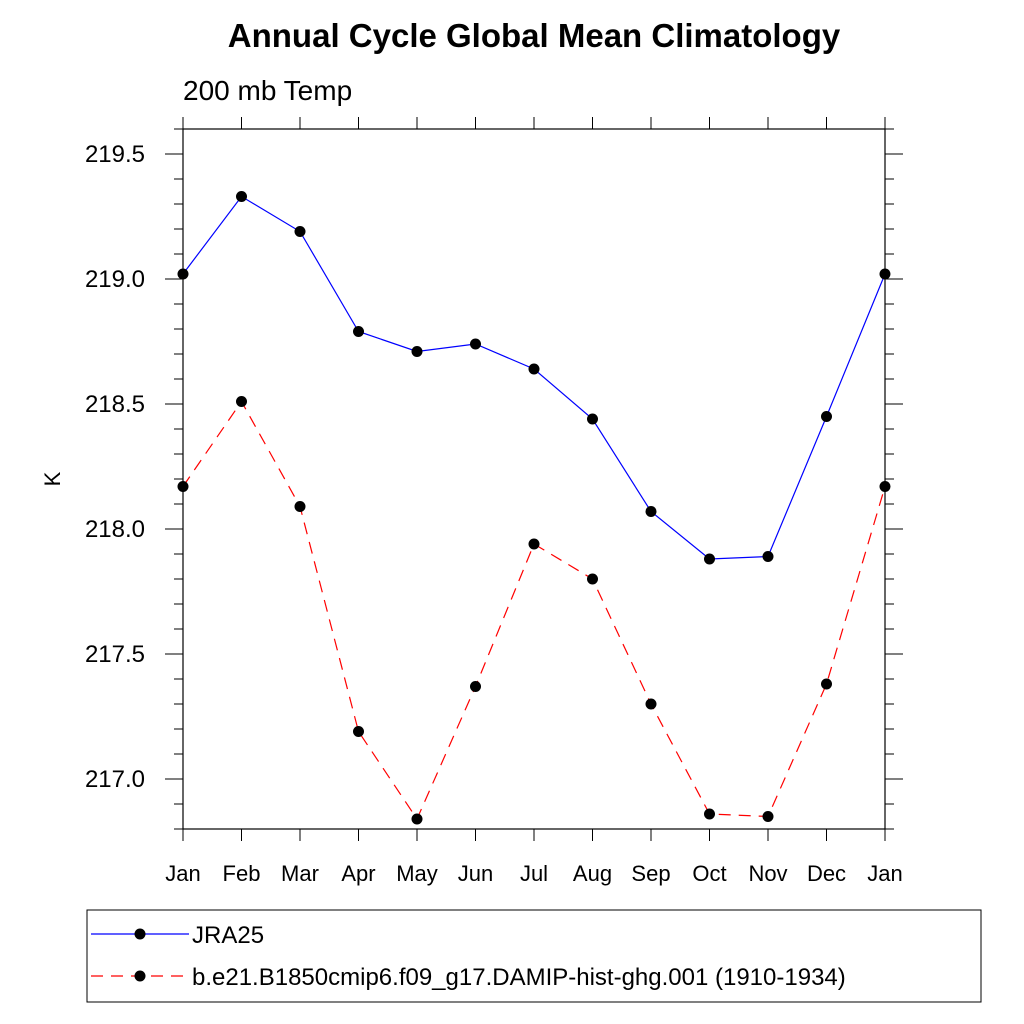  I want to click on x-tick-label: Nov, so click(767, 873).